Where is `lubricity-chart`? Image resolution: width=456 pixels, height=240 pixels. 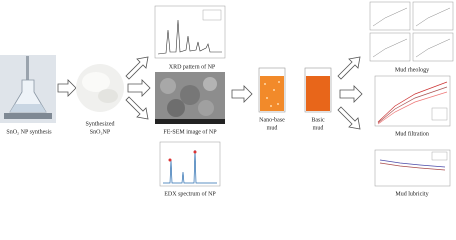
lubricity-chart is located at coordinates (412, 168).